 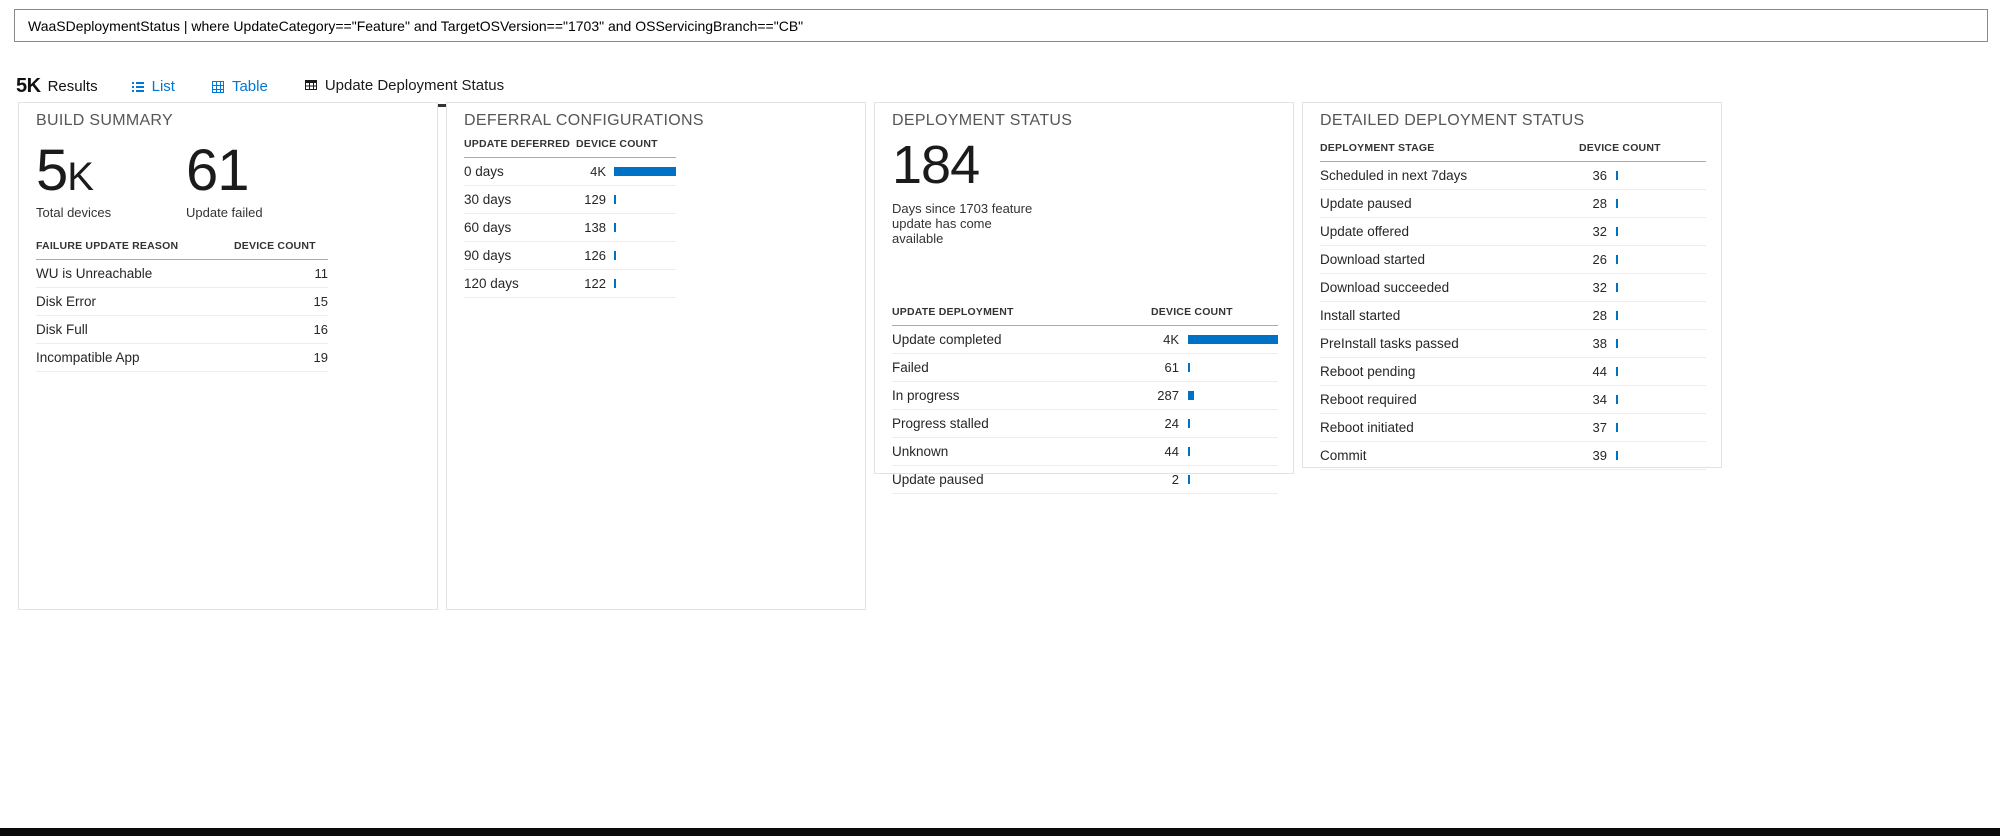 I want to click on tab-label: Table, so click(x=249, y=86).